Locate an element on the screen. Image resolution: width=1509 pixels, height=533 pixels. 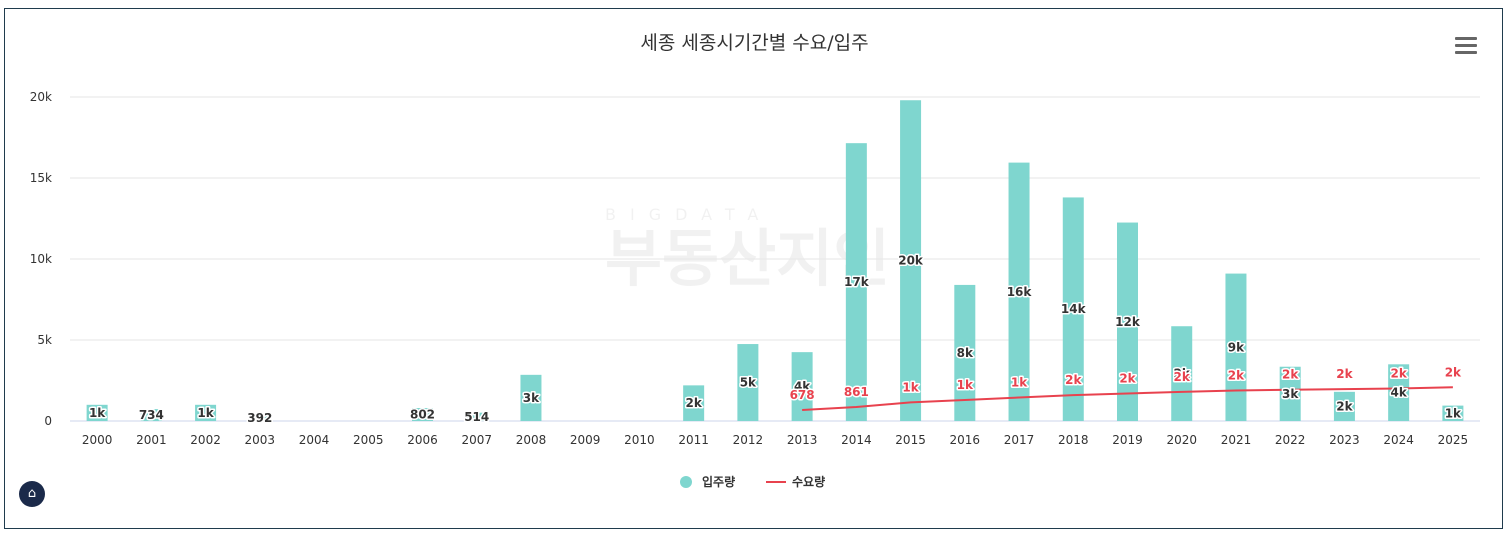
bar-data-label: 8k is located at coordinates (965, 353).